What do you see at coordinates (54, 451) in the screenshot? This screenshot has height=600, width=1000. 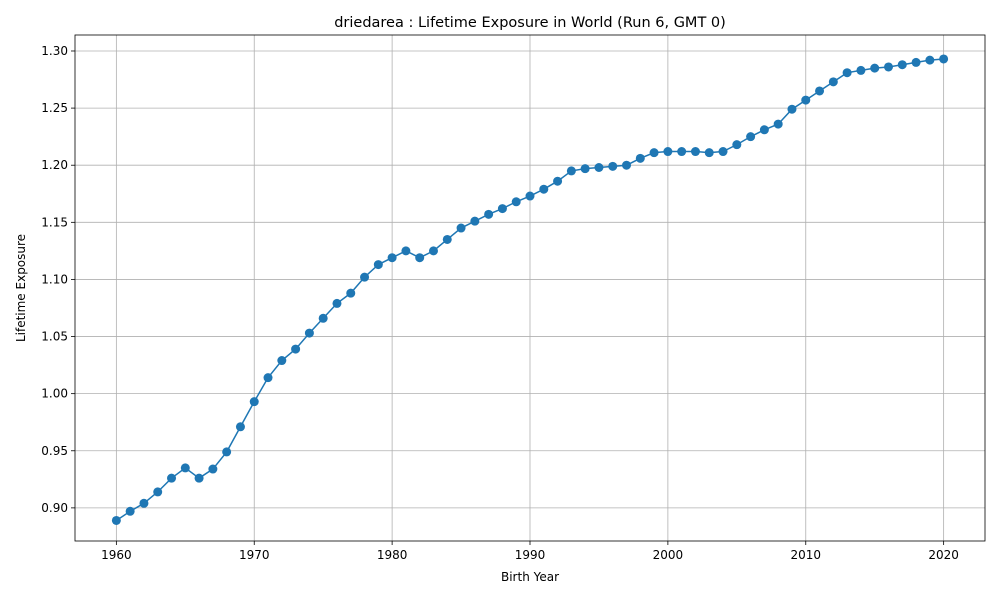 I see `y-tick-label: 0.95` at bounding box center [54, 451].